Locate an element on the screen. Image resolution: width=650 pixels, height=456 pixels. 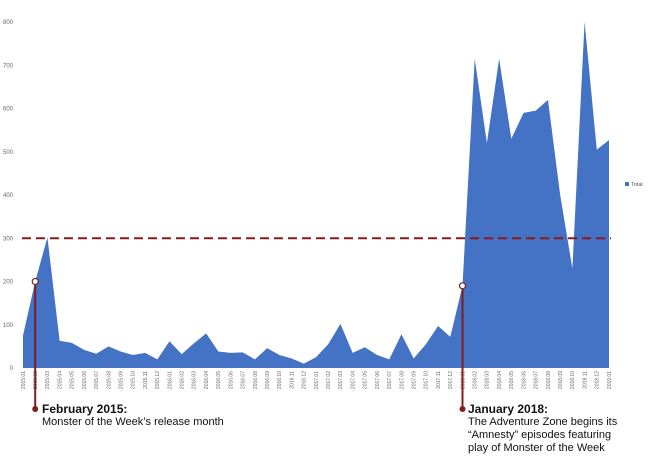
legend-swatch is located at coordinates (627, 184).